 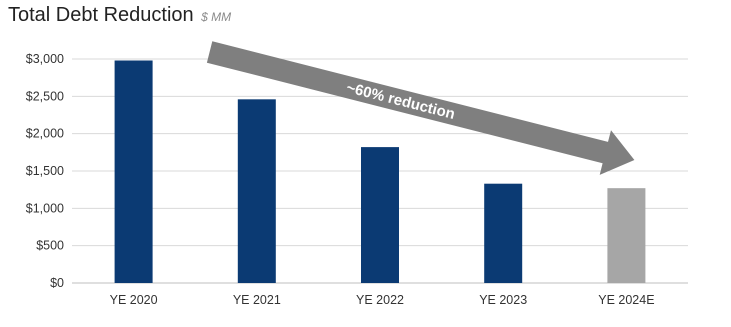 What do you see at coordinates (257, 300) in the screenshot?
I see `x-tick-label: YE 2021` at bounding box center [257, 300].